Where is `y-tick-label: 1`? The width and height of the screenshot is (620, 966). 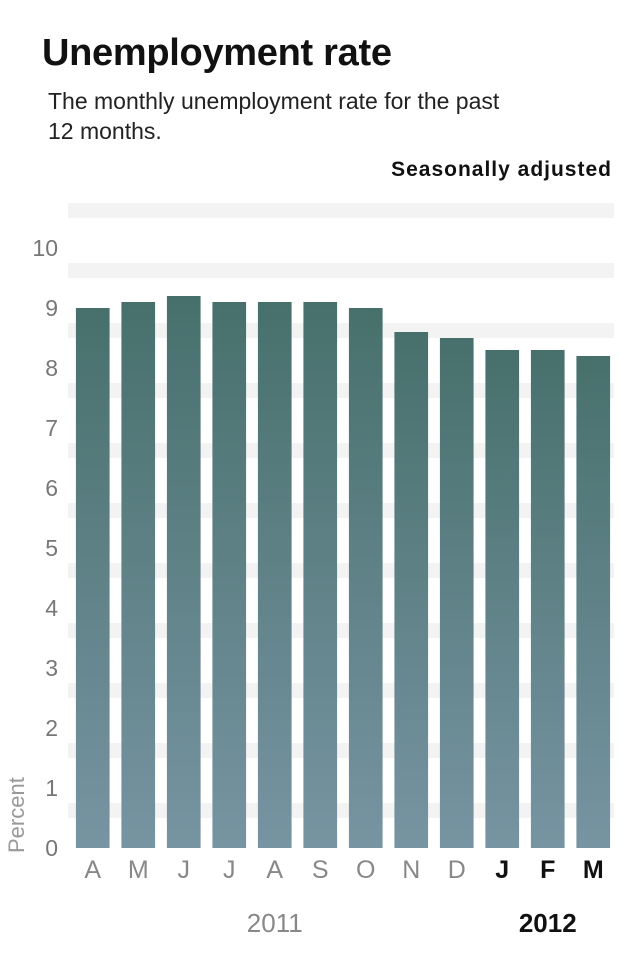 y-tick-label: 1 is located at coordinates (51, 788).